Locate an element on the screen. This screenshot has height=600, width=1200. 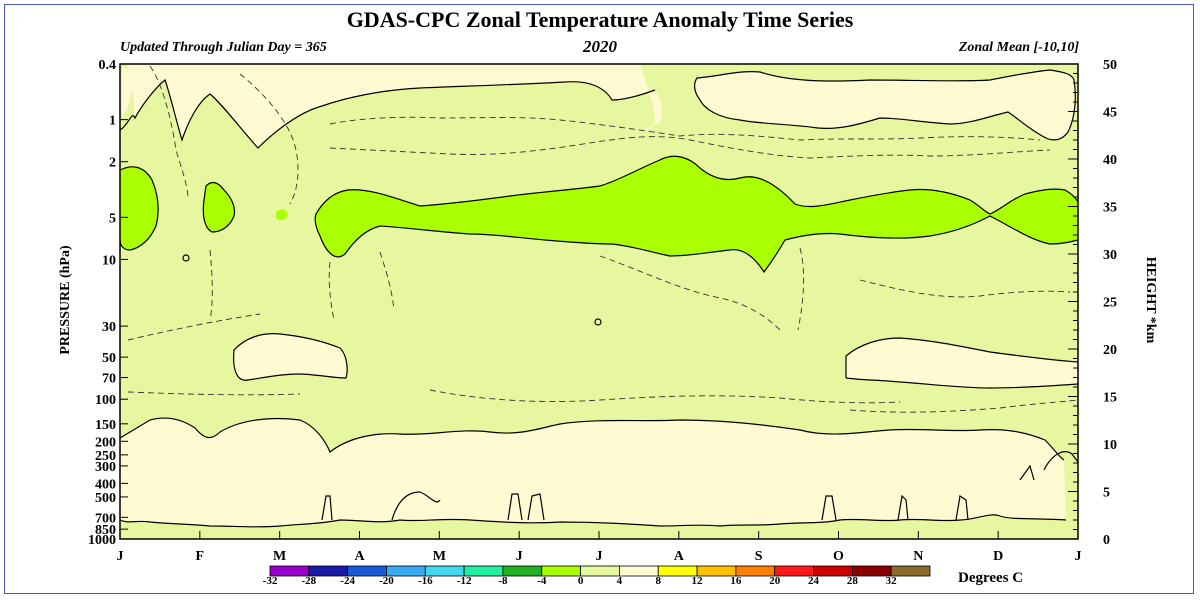
month-tick-label: N is located at coordinates (918, 556).